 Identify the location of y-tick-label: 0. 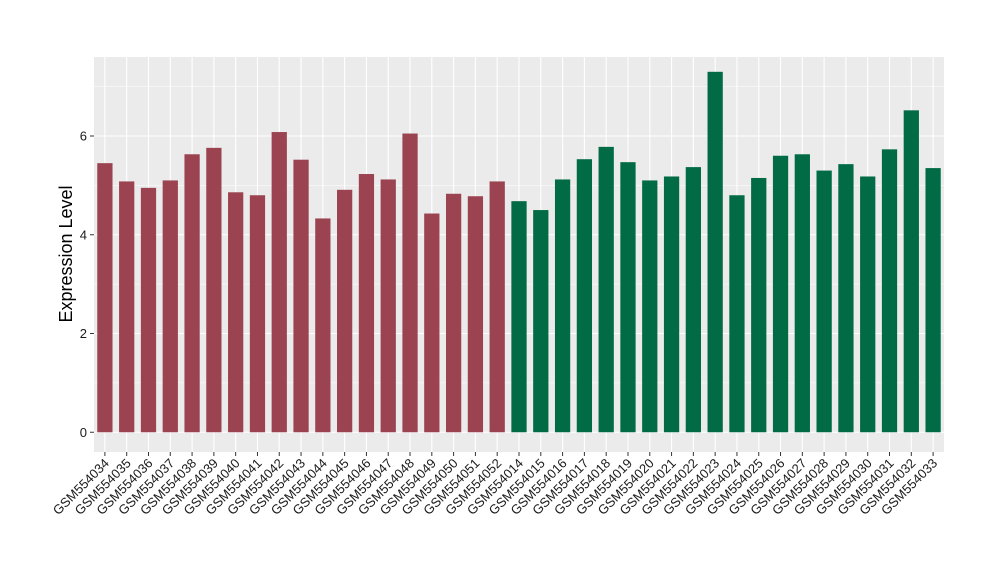
(83, 432).